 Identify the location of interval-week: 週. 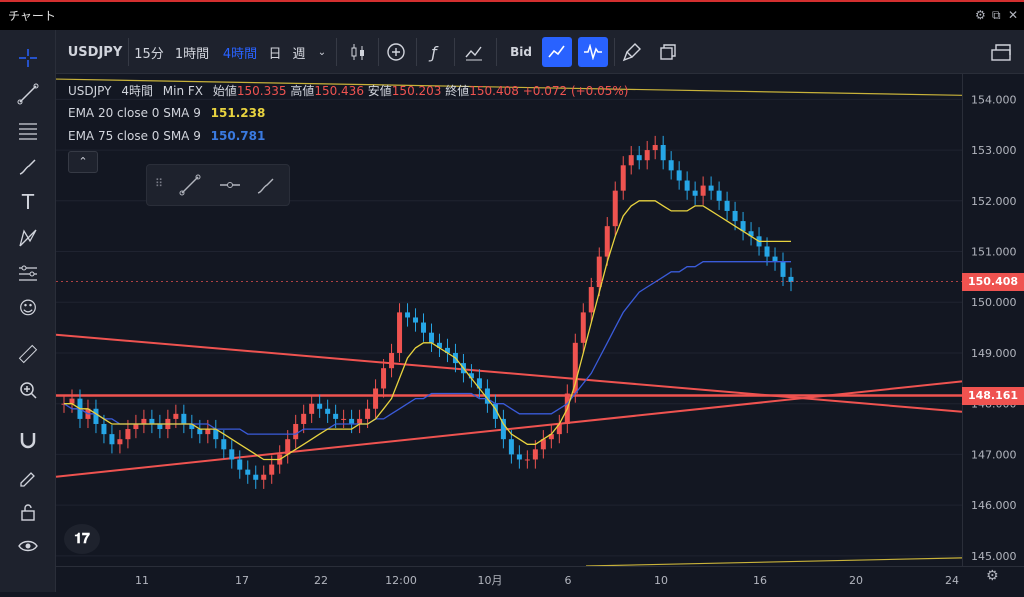
(299, 54).